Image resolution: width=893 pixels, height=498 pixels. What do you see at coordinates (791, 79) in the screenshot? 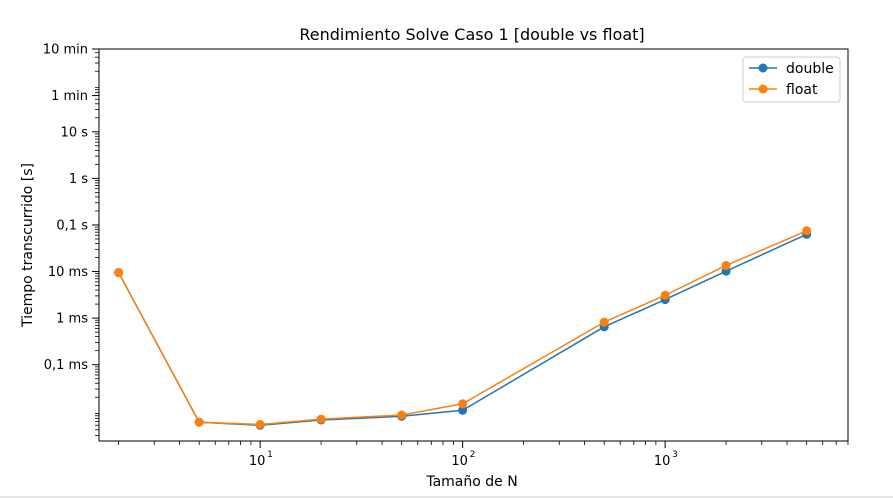
I see `legend: double float` at bounding box center [791, 79].